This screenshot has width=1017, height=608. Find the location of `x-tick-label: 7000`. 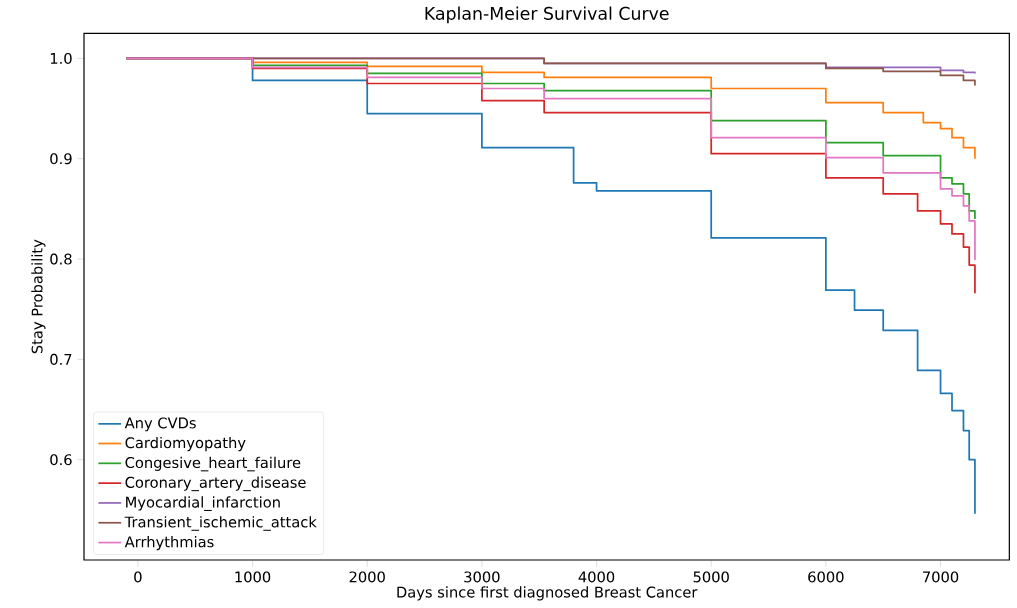

x-tick-label: 7000 is located at coordinates (941, 577).